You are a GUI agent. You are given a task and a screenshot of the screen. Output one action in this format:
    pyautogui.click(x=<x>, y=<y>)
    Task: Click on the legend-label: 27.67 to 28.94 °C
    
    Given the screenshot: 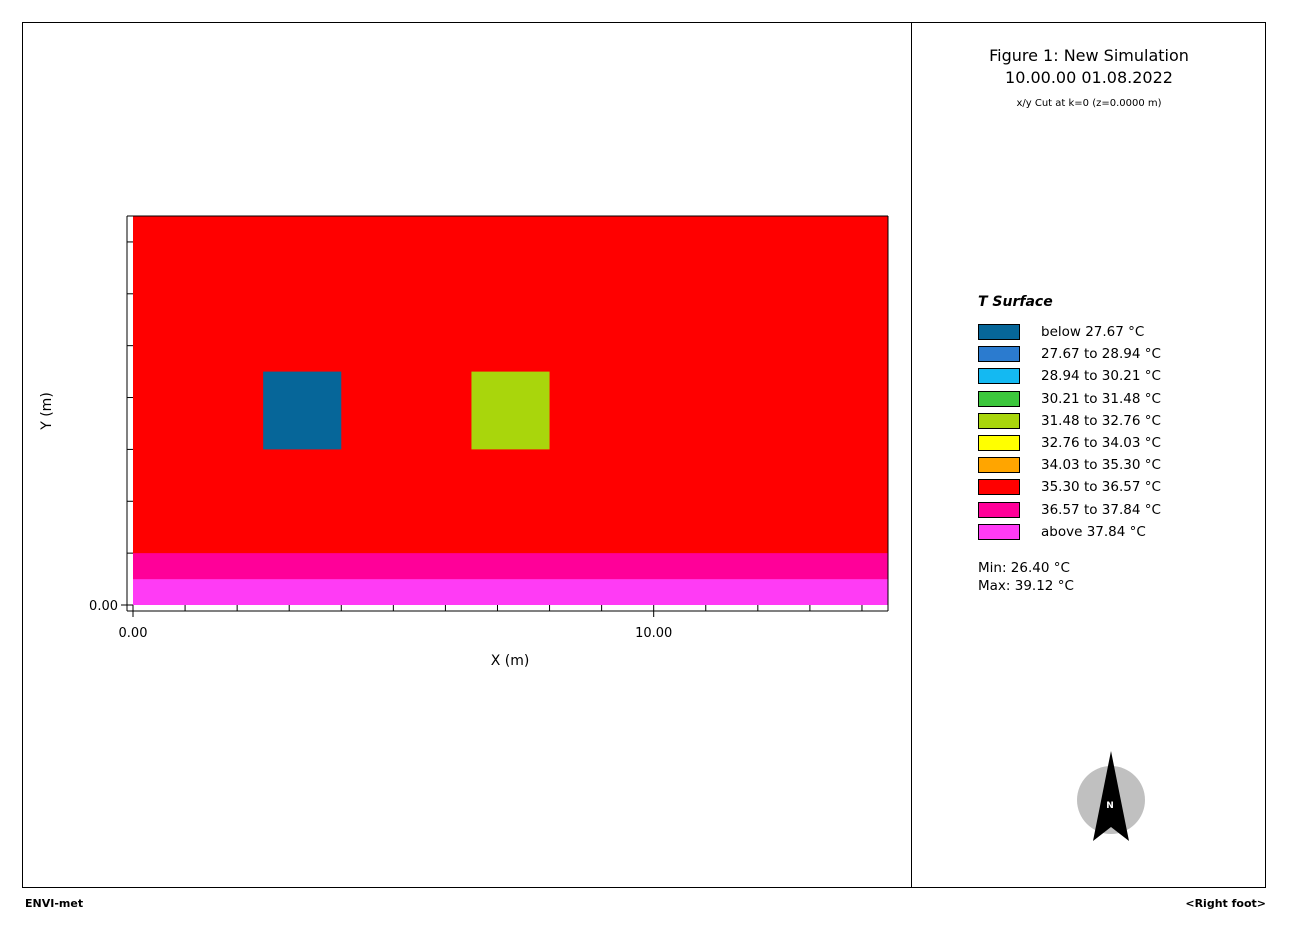 What is the action you would take?
    pyautogui.click(x=1101, y=354)
    